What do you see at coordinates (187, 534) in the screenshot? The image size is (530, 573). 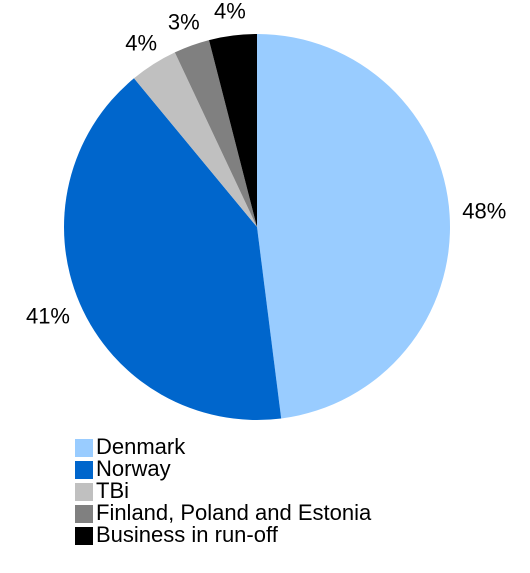 I see `legend-label: Business in run-off` at bounding box center [187, 534].